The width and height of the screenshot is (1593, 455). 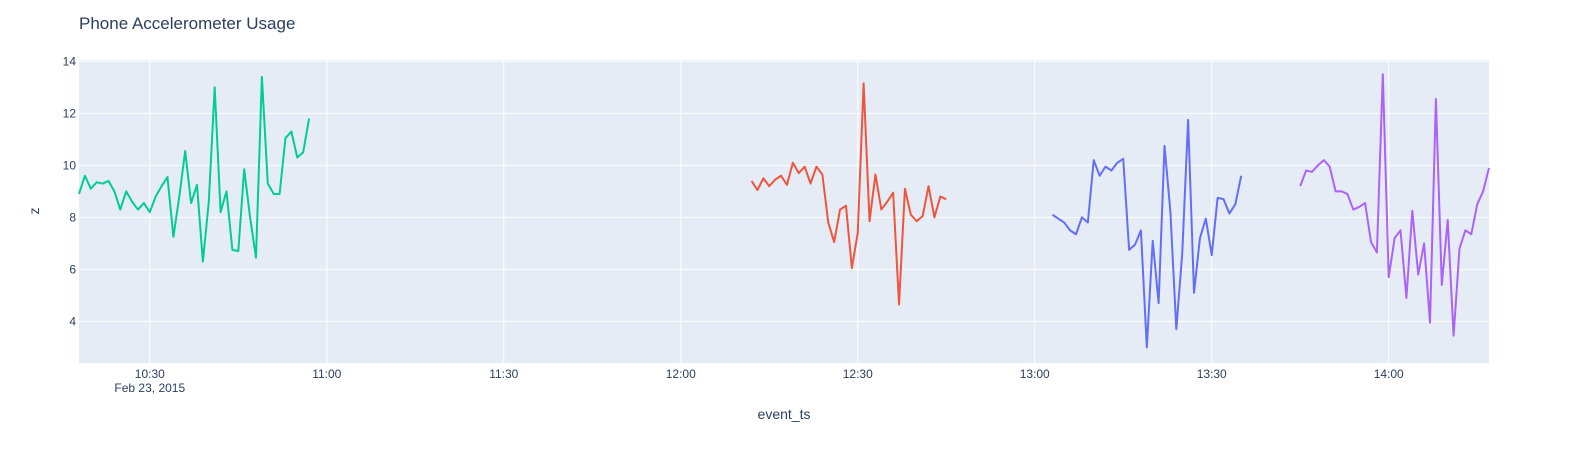 What do you see at coordinates (1035, 374) in the screenshot?
I see `x-tick-label: 13:00` at bounding box center [1035, 374].